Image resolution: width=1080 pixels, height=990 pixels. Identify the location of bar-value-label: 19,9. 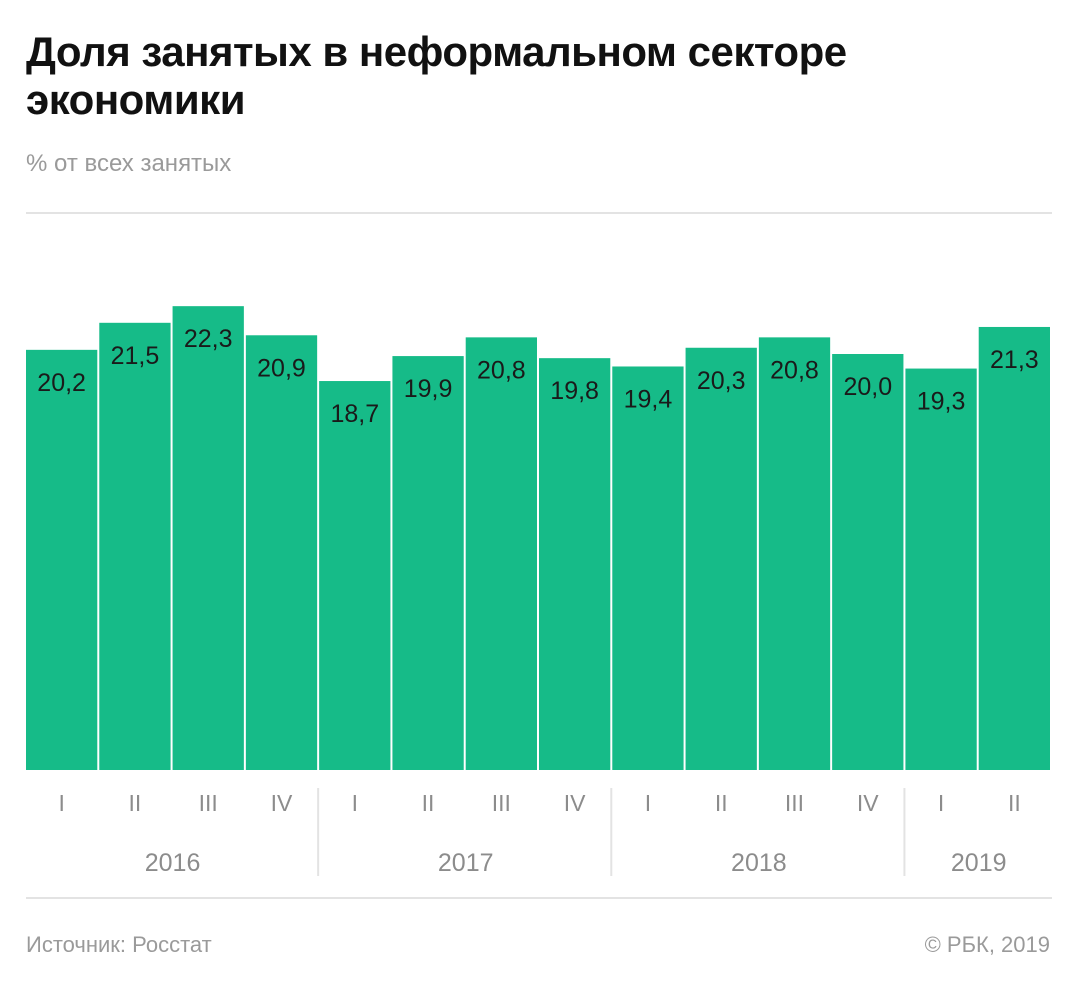
(428, 389).